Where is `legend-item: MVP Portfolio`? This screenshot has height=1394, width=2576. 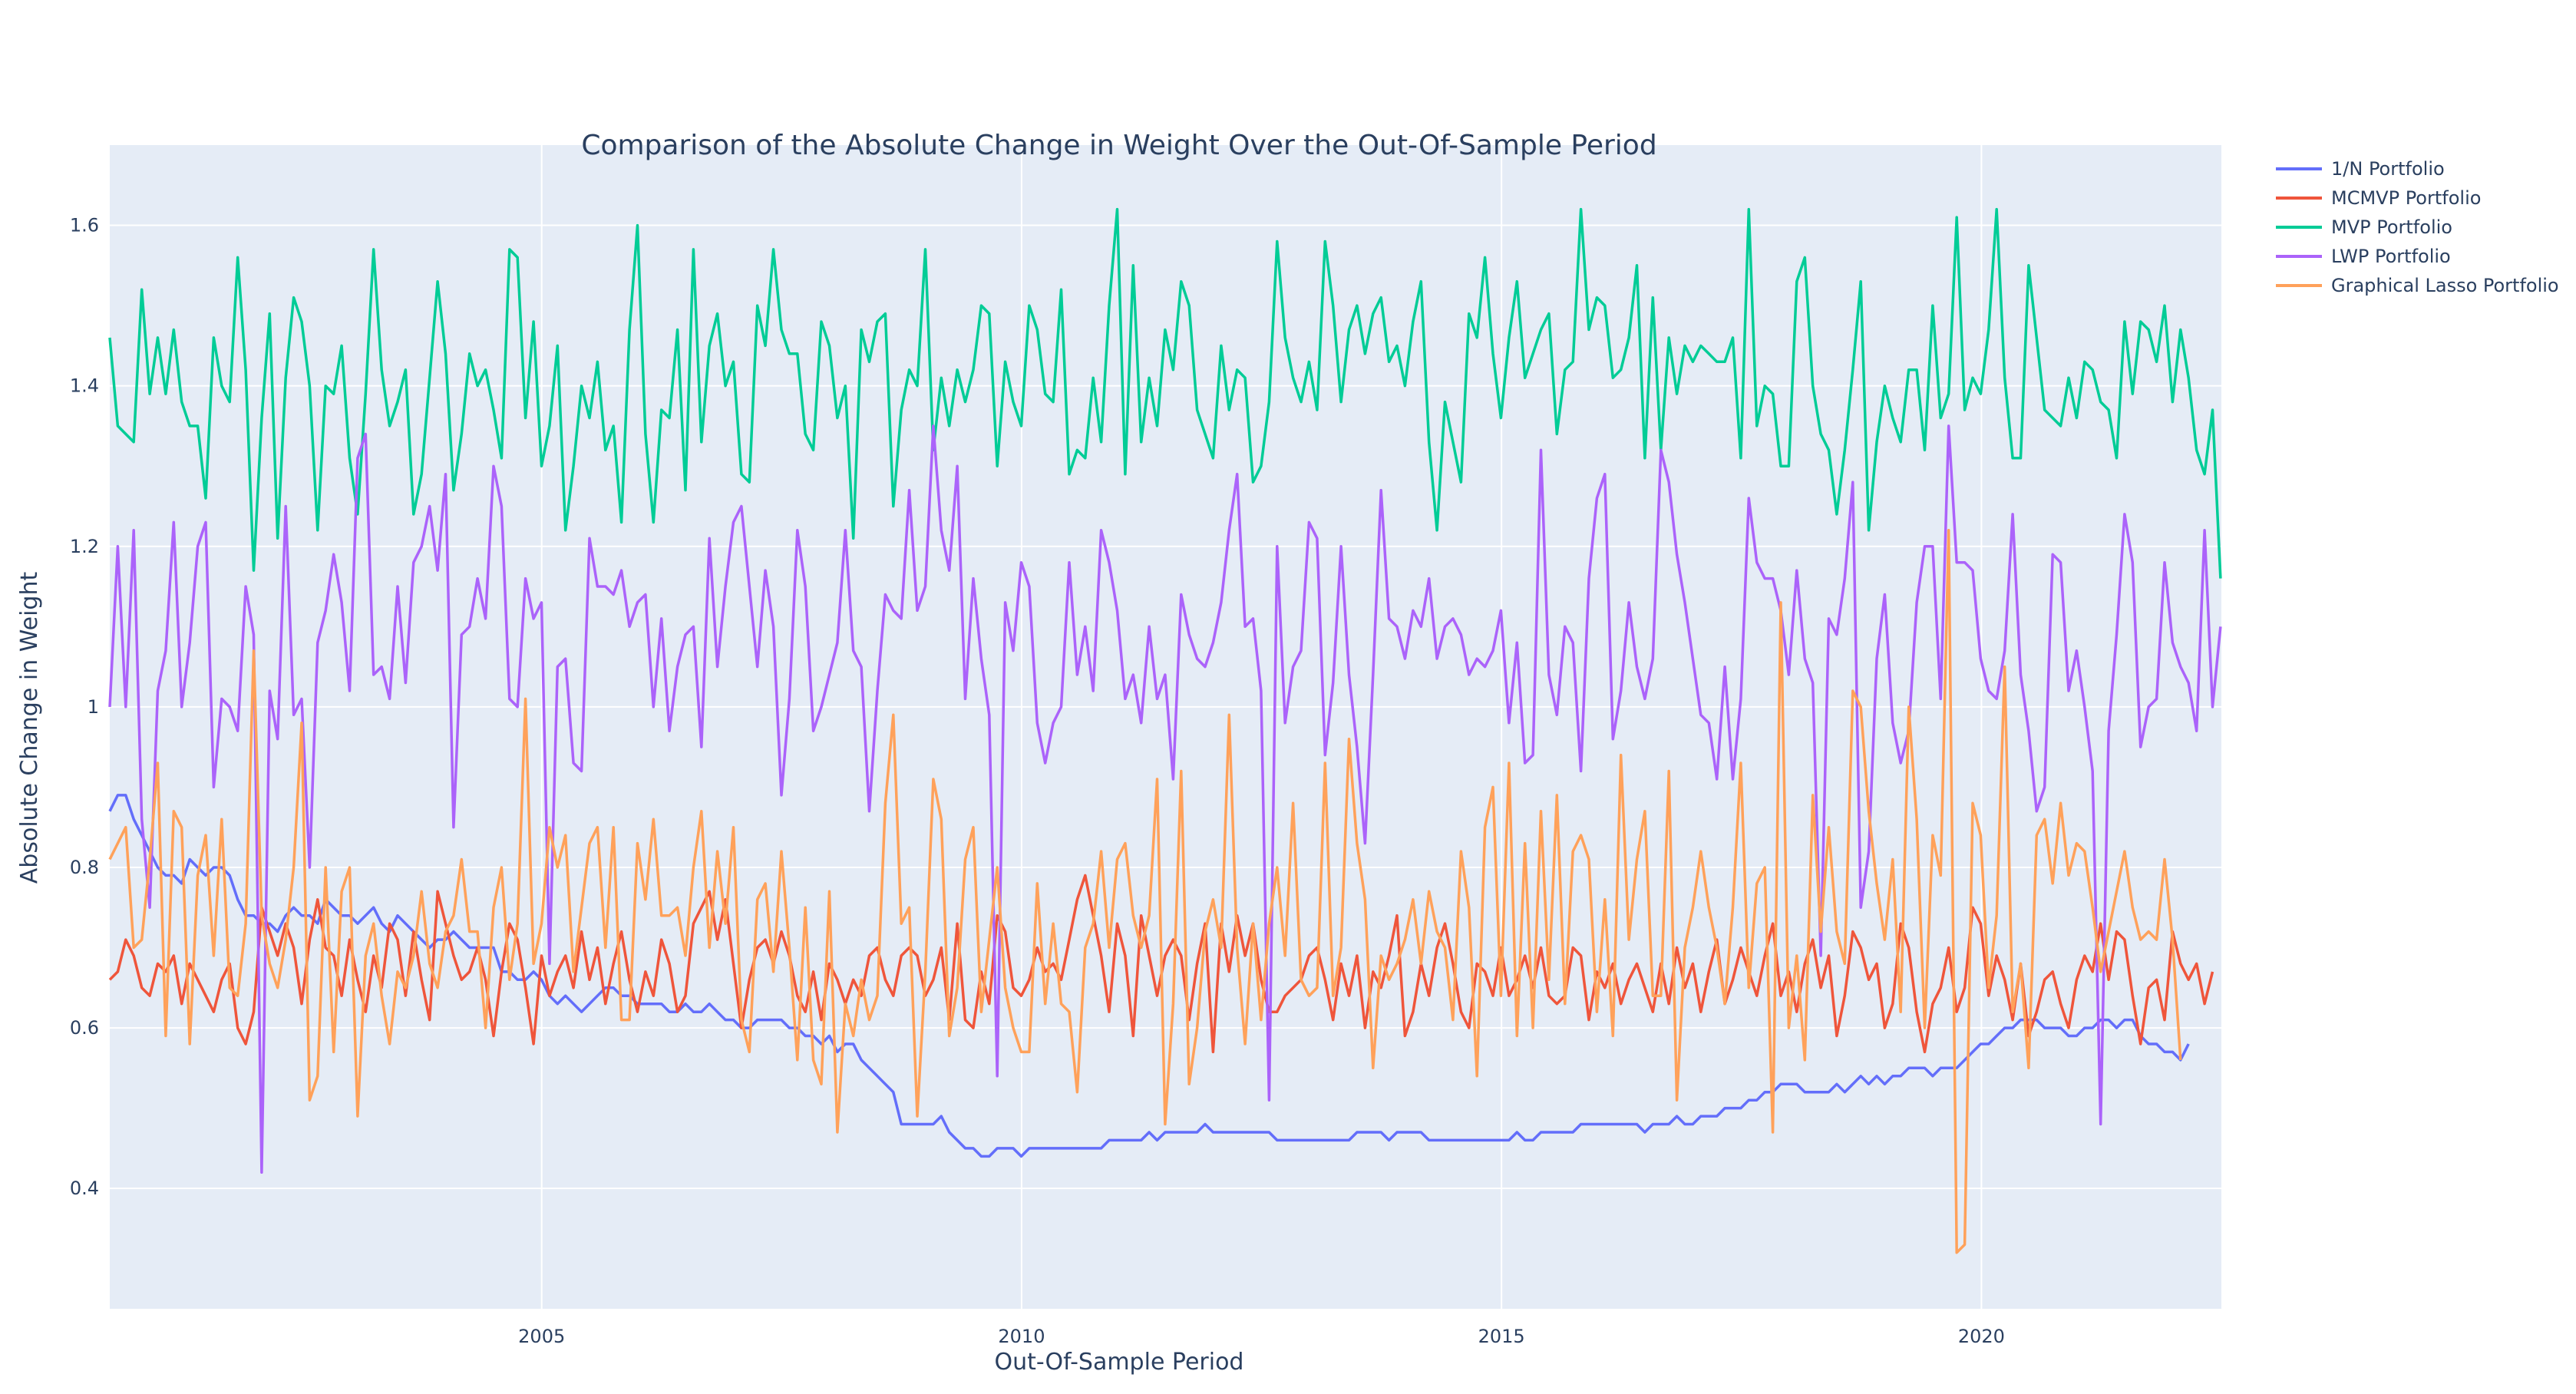 legend-item: MVP Portfolio is located at coordinates (2364, 227).